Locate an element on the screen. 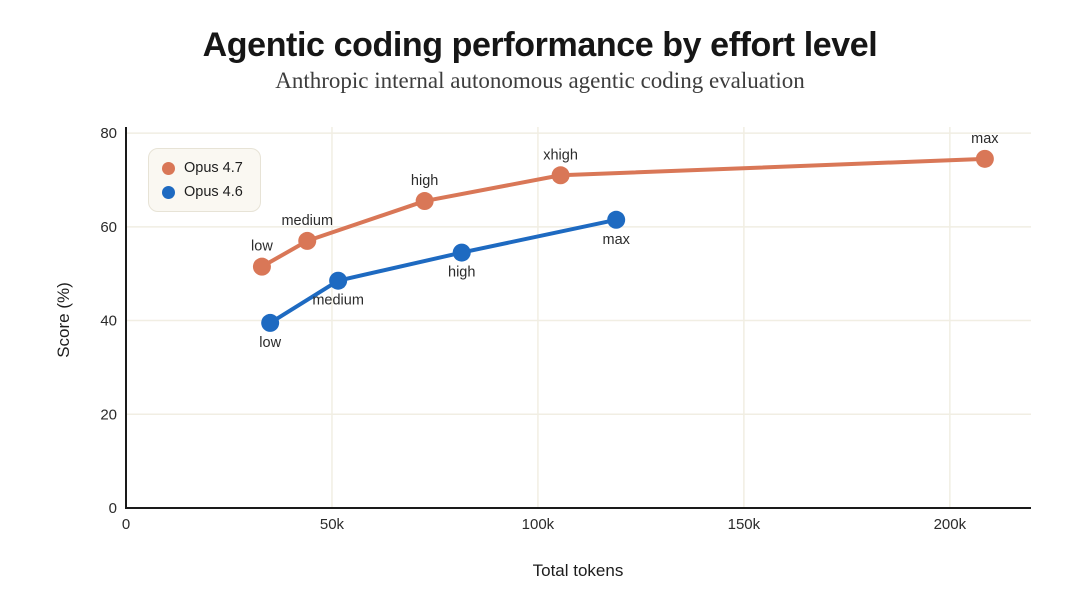 The image size is (1080, 608). x-tick-label-50k: 50k is located at coordinates (332, 524).